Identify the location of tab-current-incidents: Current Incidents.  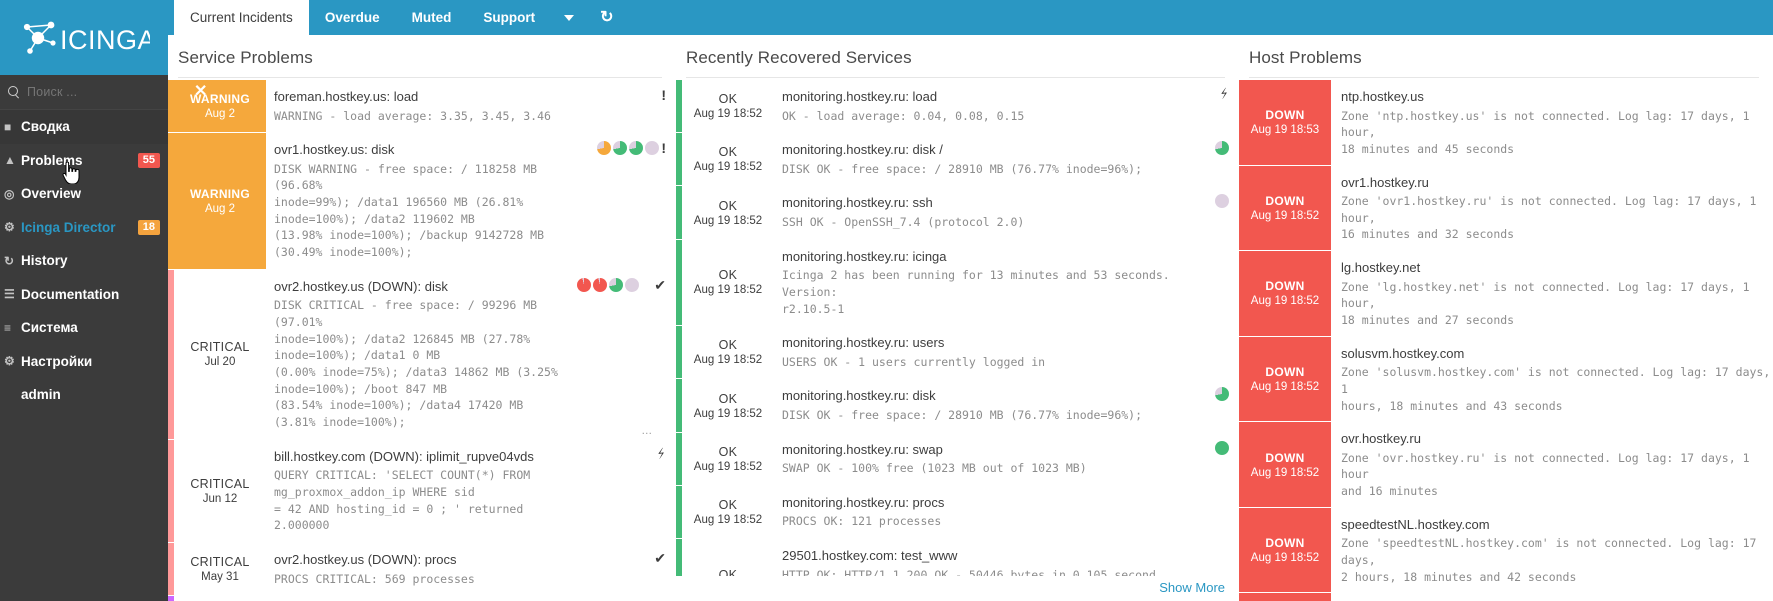
(241, 17).